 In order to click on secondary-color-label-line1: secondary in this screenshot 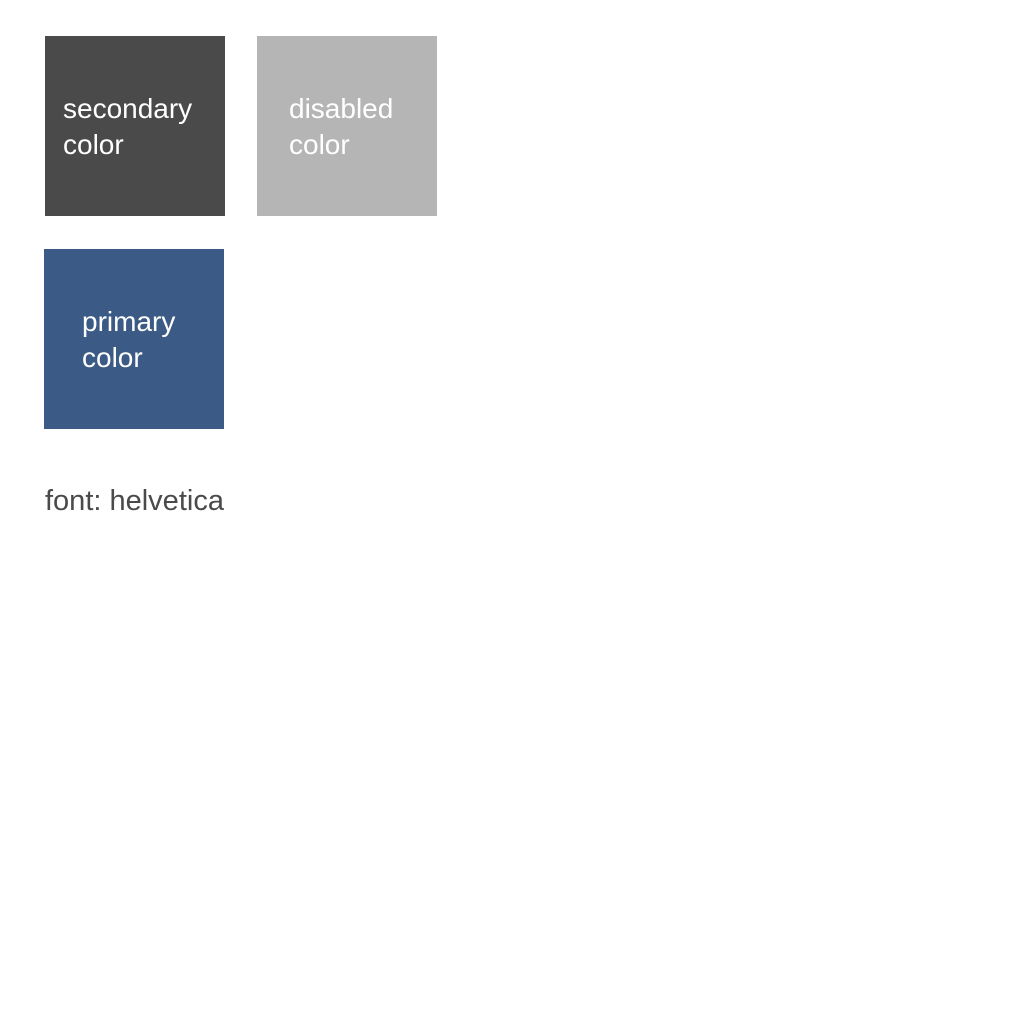, I will do `click(128, 108)`.